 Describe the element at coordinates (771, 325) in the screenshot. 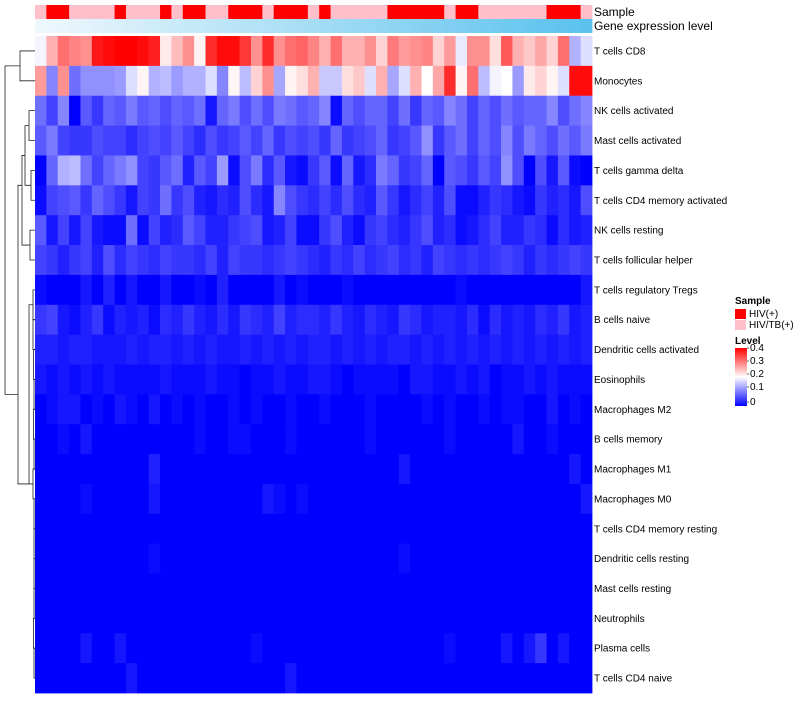

I see `legend-item-label: HIV/TB(+)` at that location.